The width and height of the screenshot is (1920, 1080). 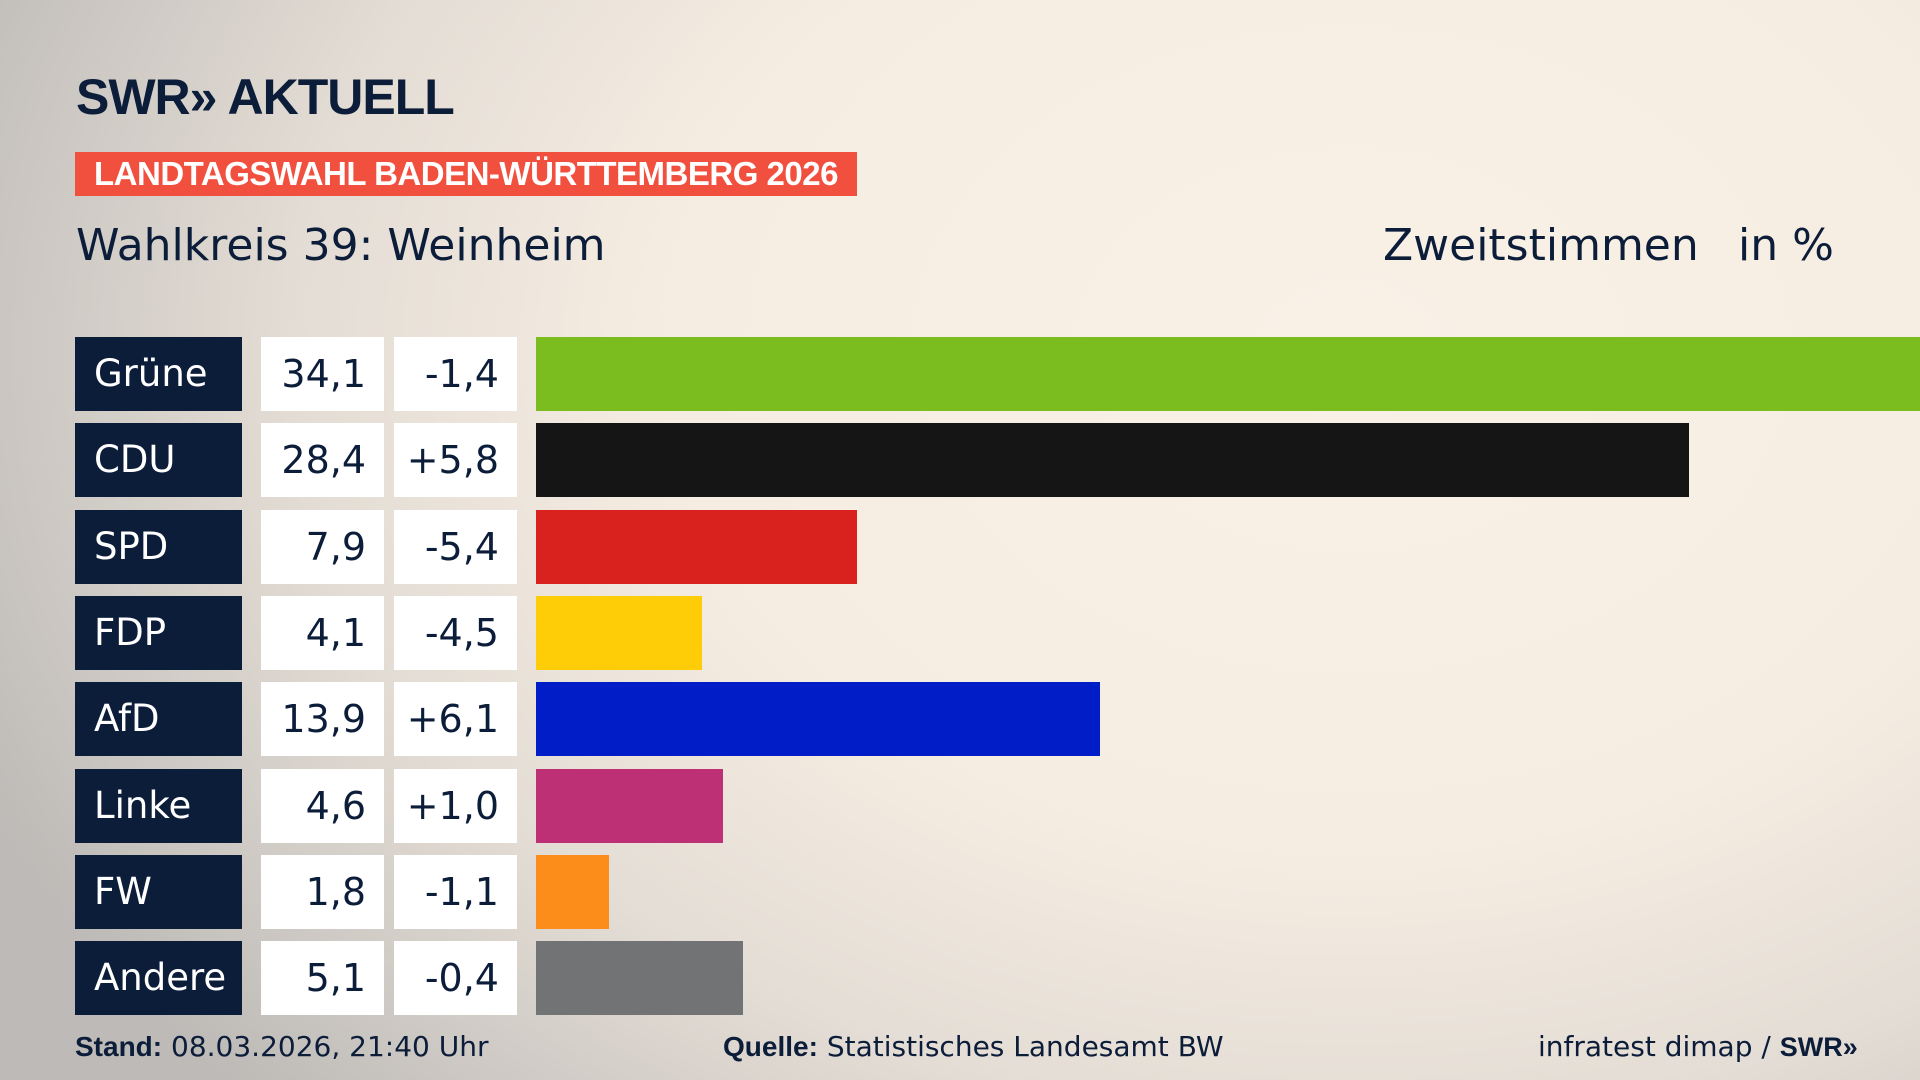 What do you see at coordinates (455, 891) in the screenshot?
I see `change-label: -1,1` at bounding box center [455, 891].